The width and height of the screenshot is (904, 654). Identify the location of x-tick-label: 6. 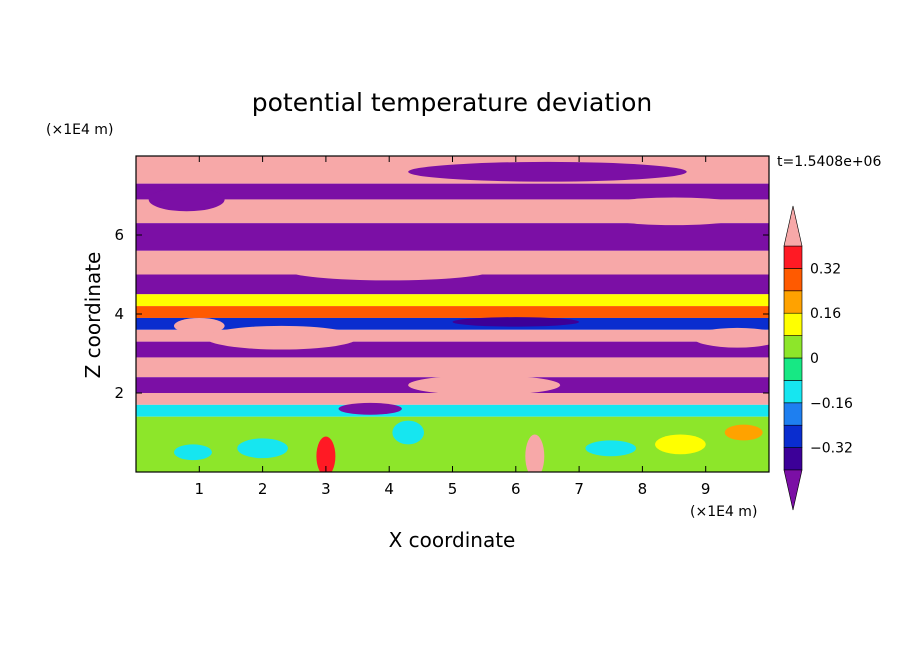
(516, 489).